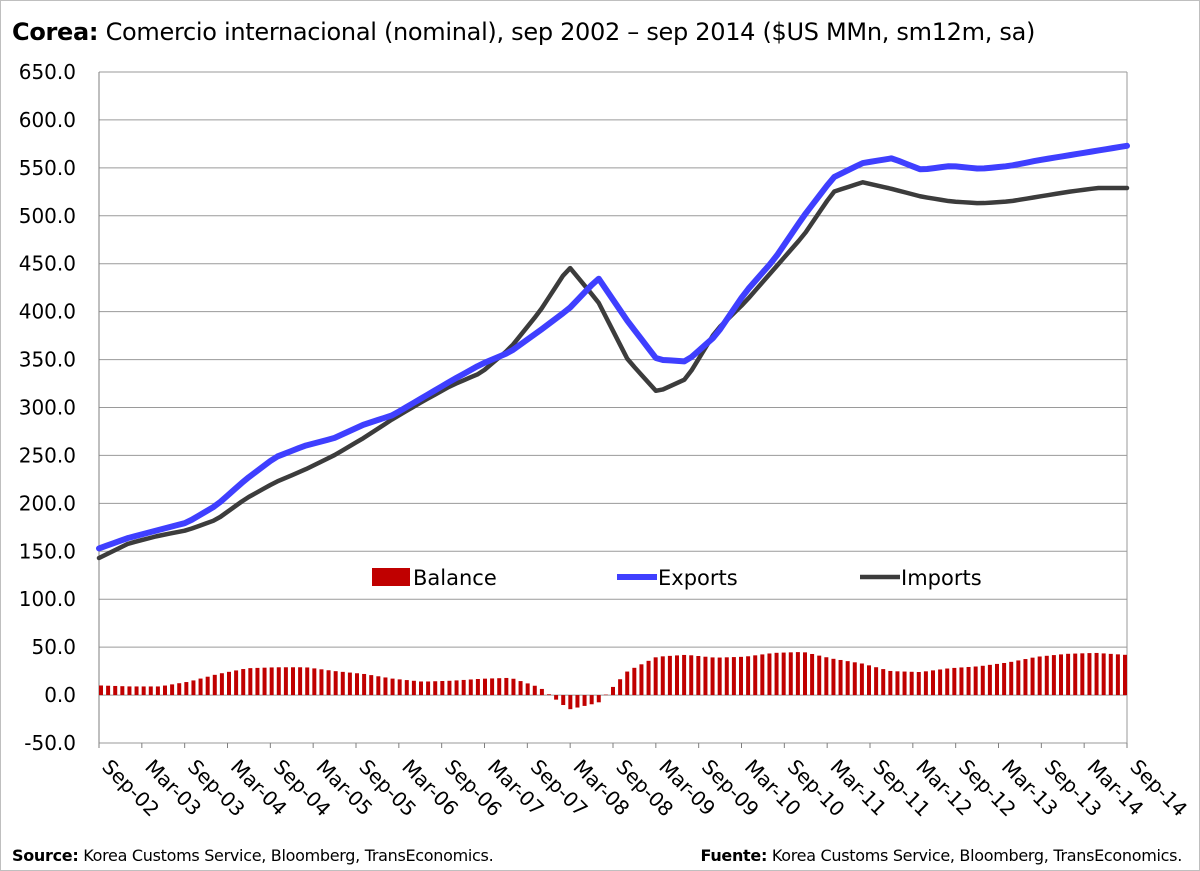 This screenshot has width=1200, height=871. What do you see at coordinates (391, 577) in the screenshot?
I see `legend-swatch-balance` at bounding box center [391, 577].